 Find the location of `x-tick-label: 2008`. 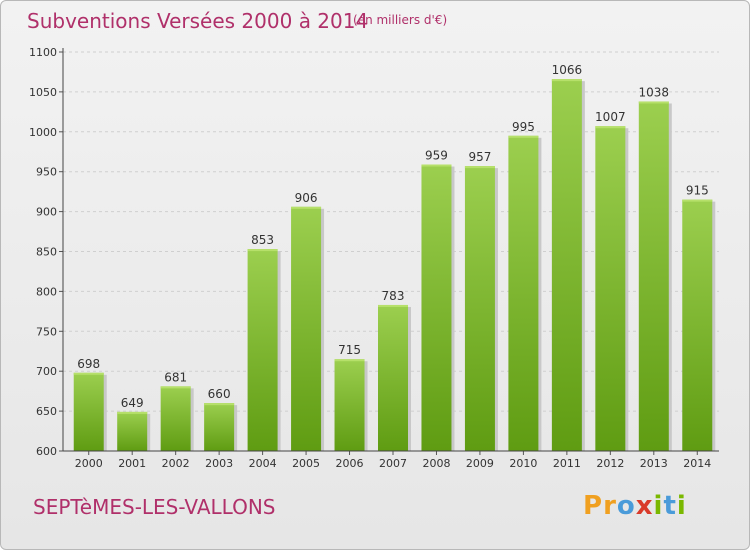

x-tick-label: 2008 is located at coordinates (436, 463).